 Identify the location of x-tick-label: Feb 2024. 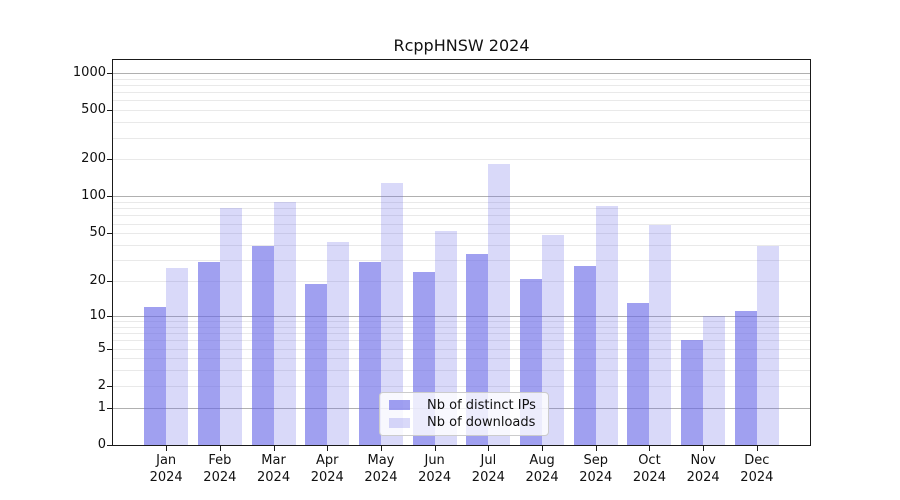
(220, 469).